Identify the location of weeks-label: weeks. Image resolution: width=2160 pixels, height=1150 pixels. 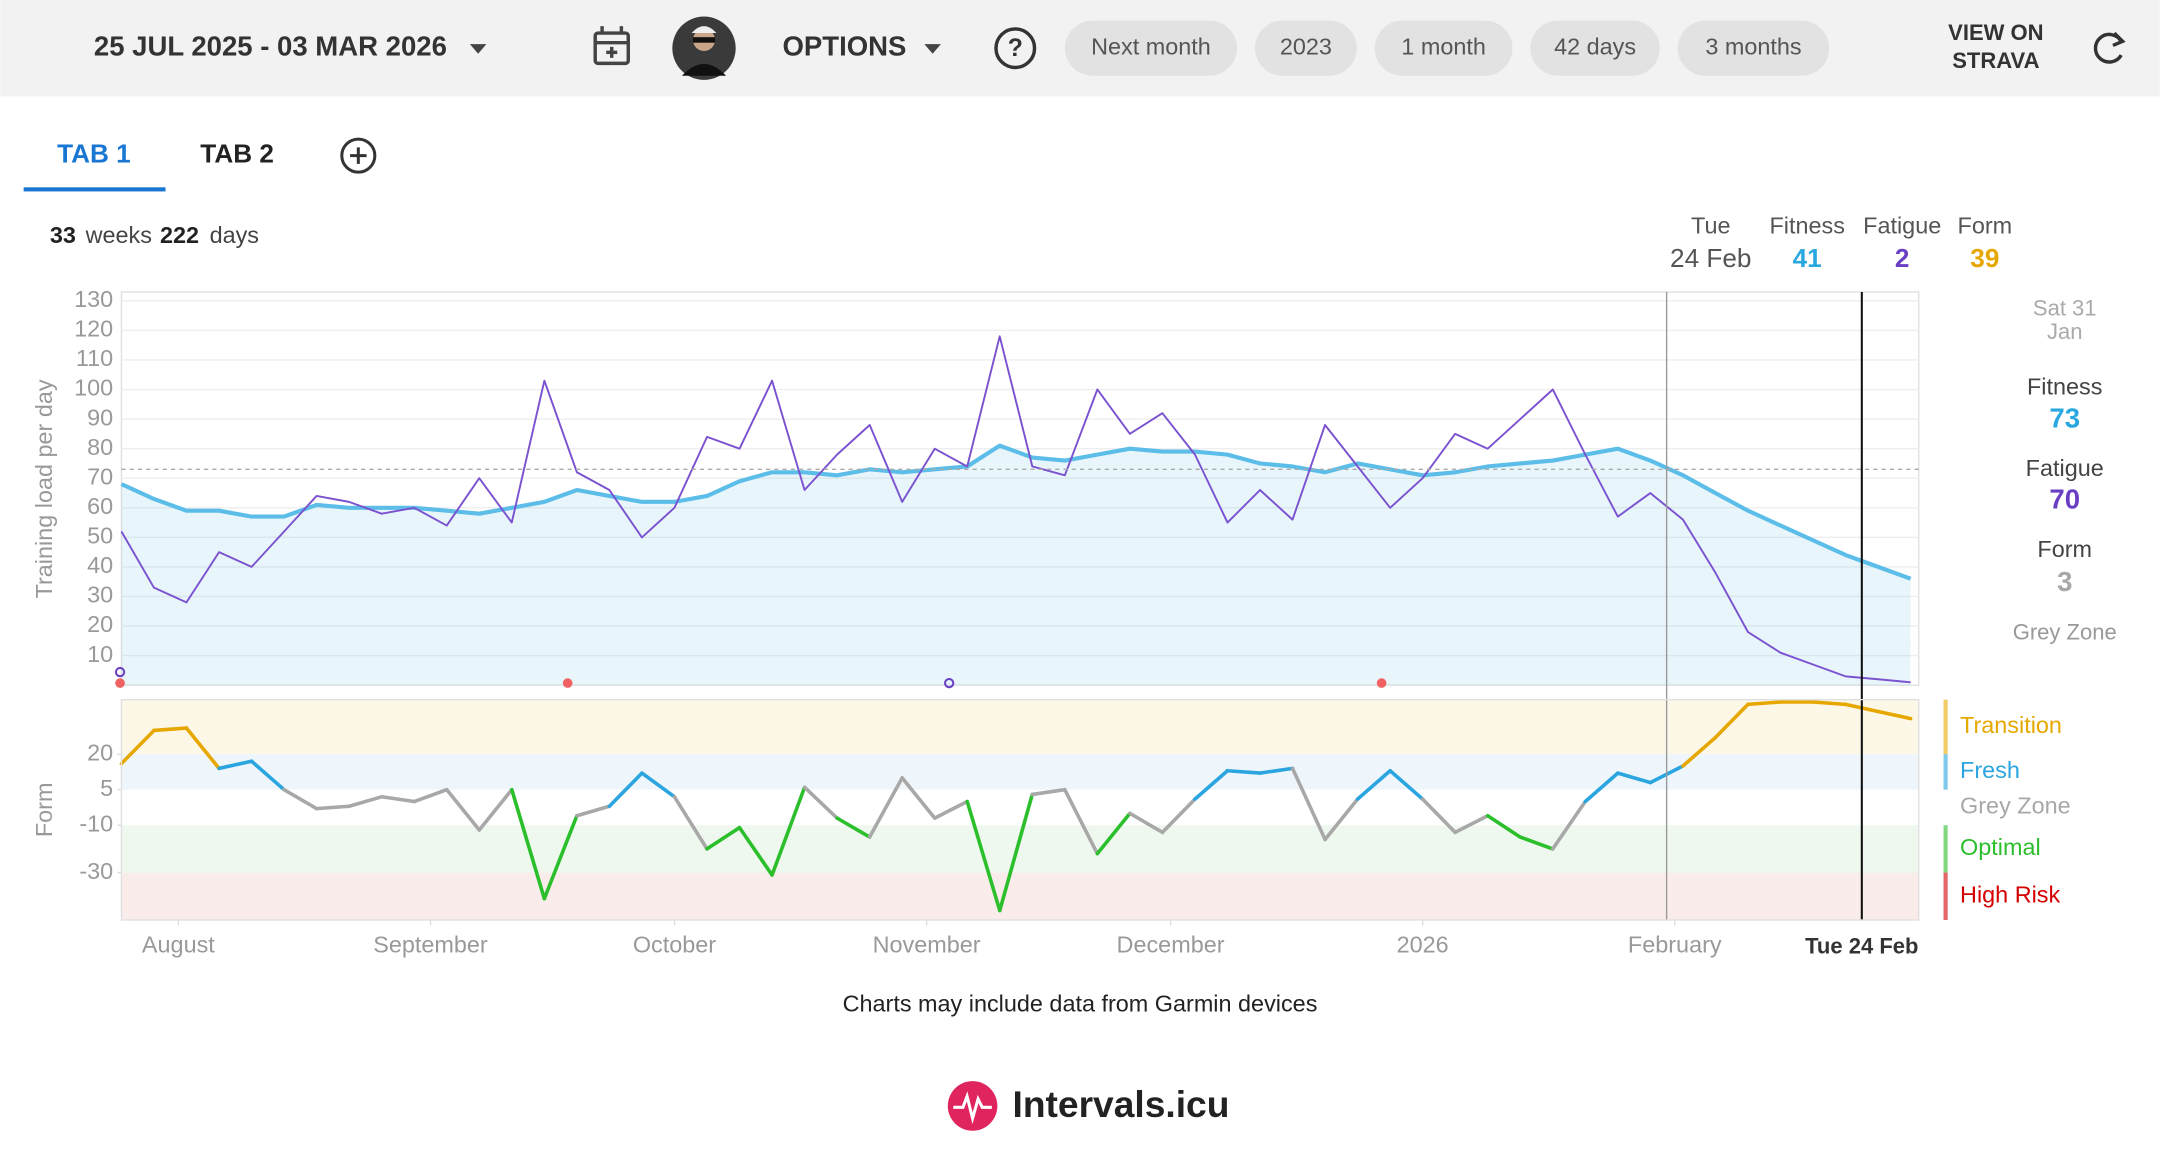
(118, 235).